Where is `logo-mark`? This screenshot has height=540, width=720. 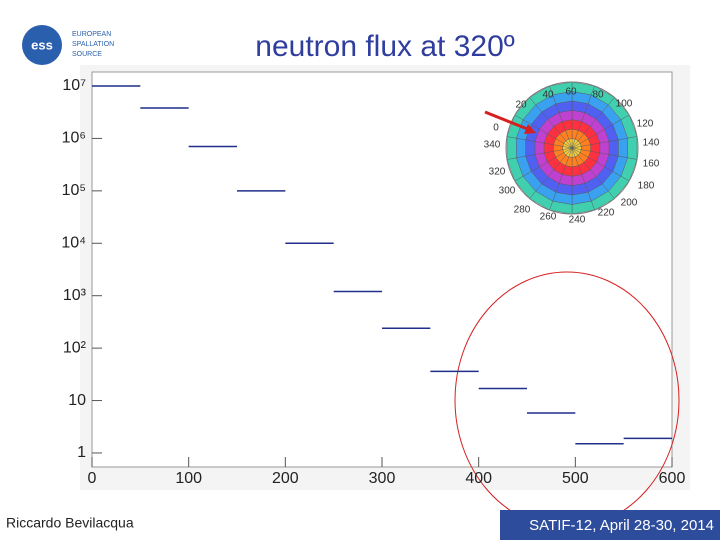 logo-mark is located at coordinates (42, 45).